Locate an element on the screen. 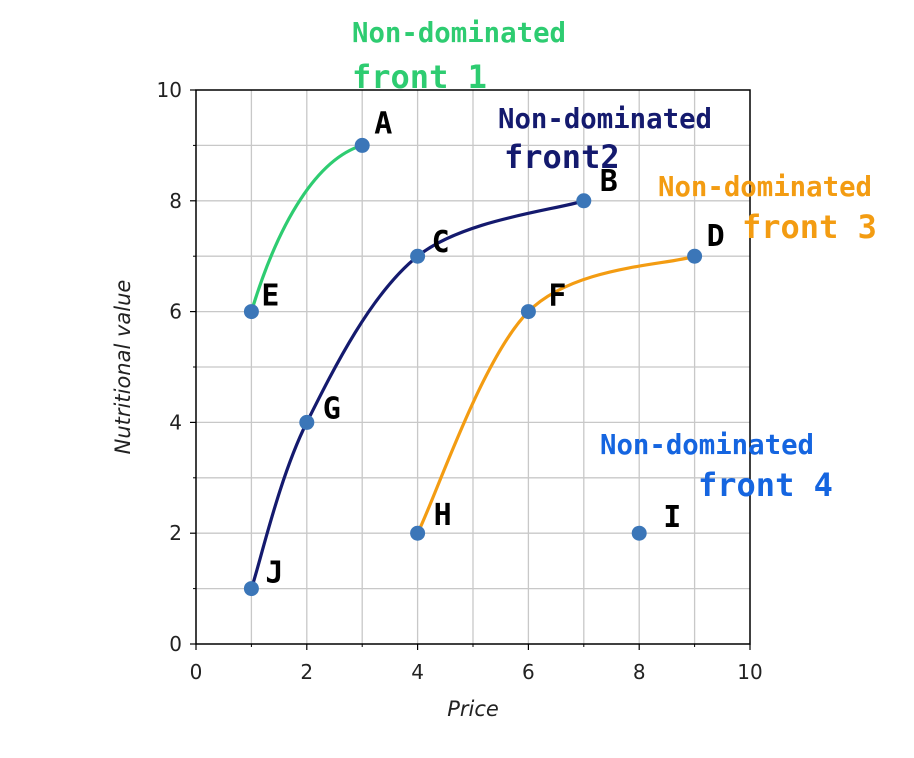 This screenshot has width=914, height=758. x-tick-label: 10 is located at coordinates (749, 672).